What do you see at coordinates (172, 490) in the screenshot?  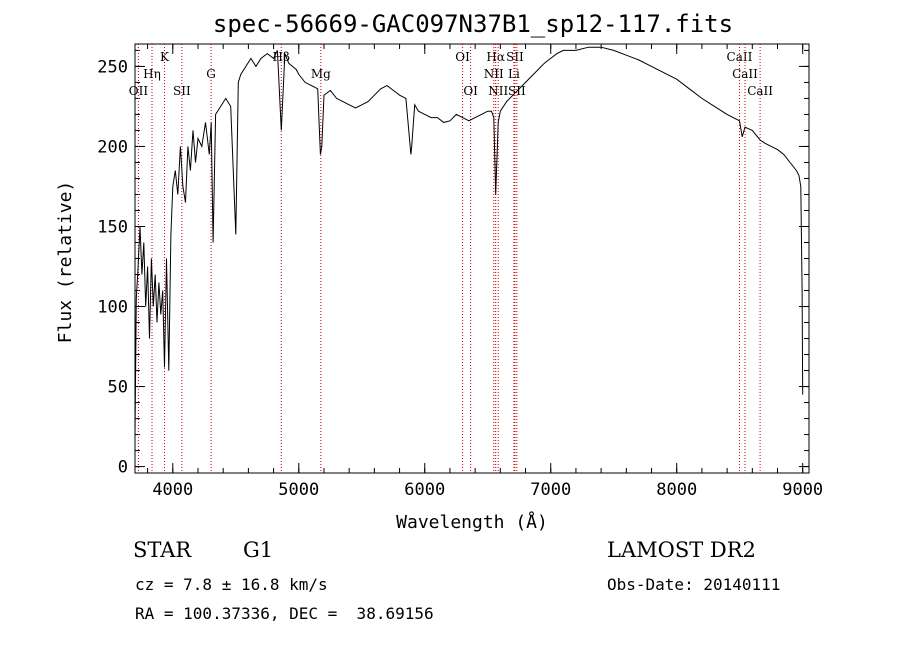 I see `x-tick-label: 4000` at bounding box center [172, 490].